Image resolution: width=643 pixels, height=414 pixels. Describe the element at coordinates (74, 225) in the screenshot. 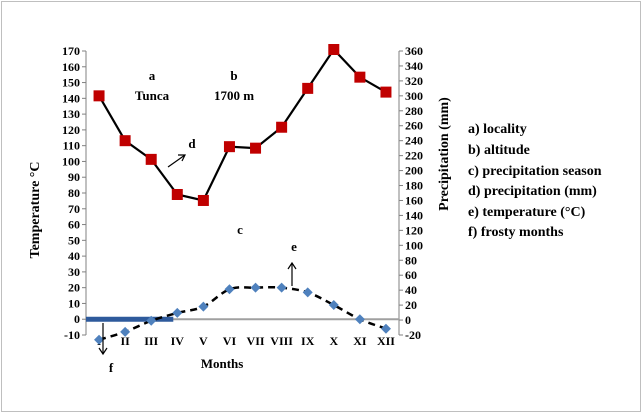

I see `left-tick-label: 60` at that location.